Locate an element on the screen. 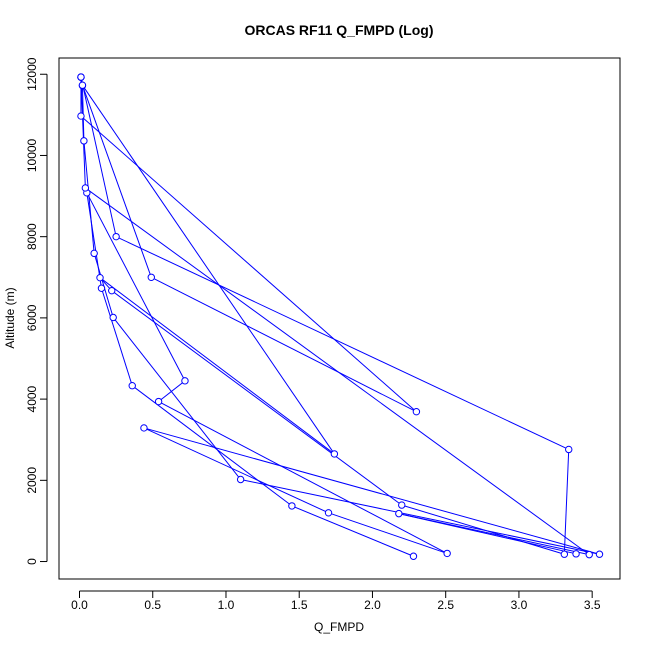 The image size is (650, 650). x-tick-label: 1.5 is located at coordinates (299, 605).